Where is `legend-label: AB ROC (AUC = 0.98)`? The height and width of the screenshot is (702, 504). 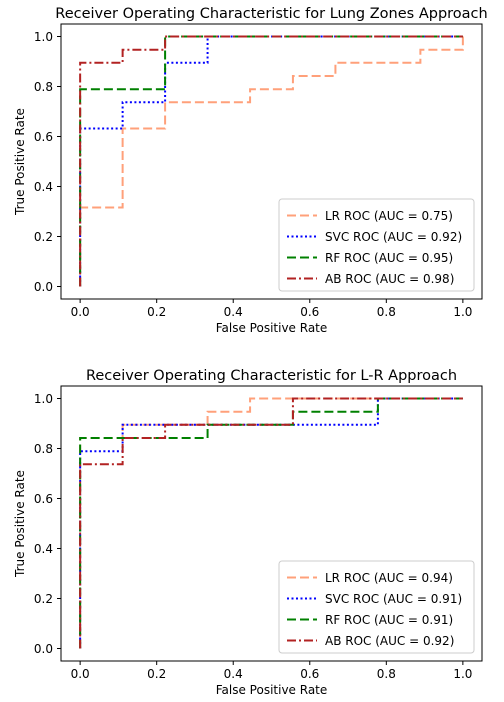
legend-label: AB ROC (AUC = 0.98) is located at coordinates (389, 279).